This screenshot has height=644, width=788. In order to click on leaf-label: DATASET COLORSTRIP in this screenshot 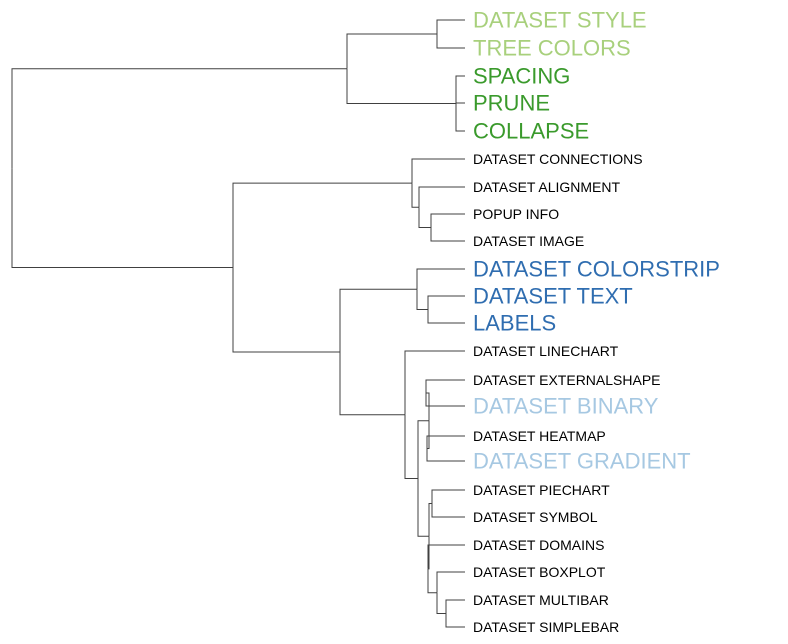, I will do `click(596, 269)`.